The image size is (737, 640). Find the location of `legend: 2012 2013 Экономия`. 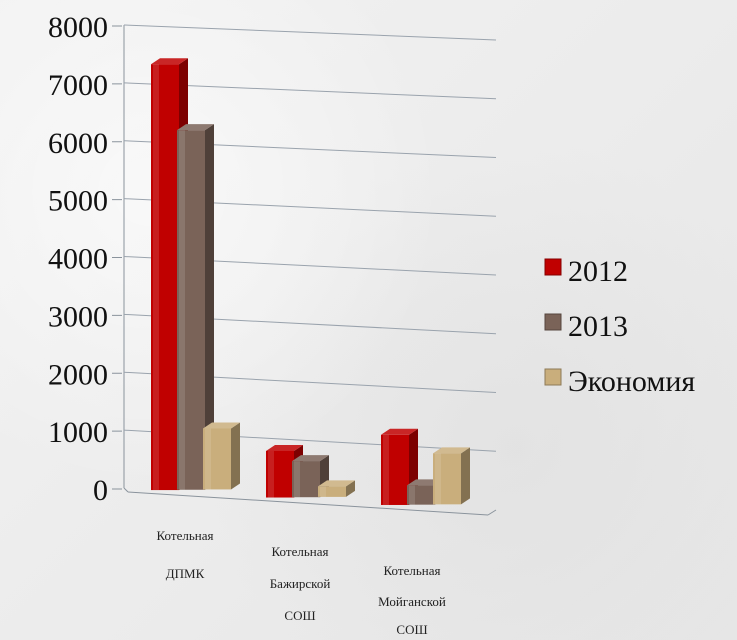

legend: 2012 2013 Экономия is located at coordinates (619, 326).